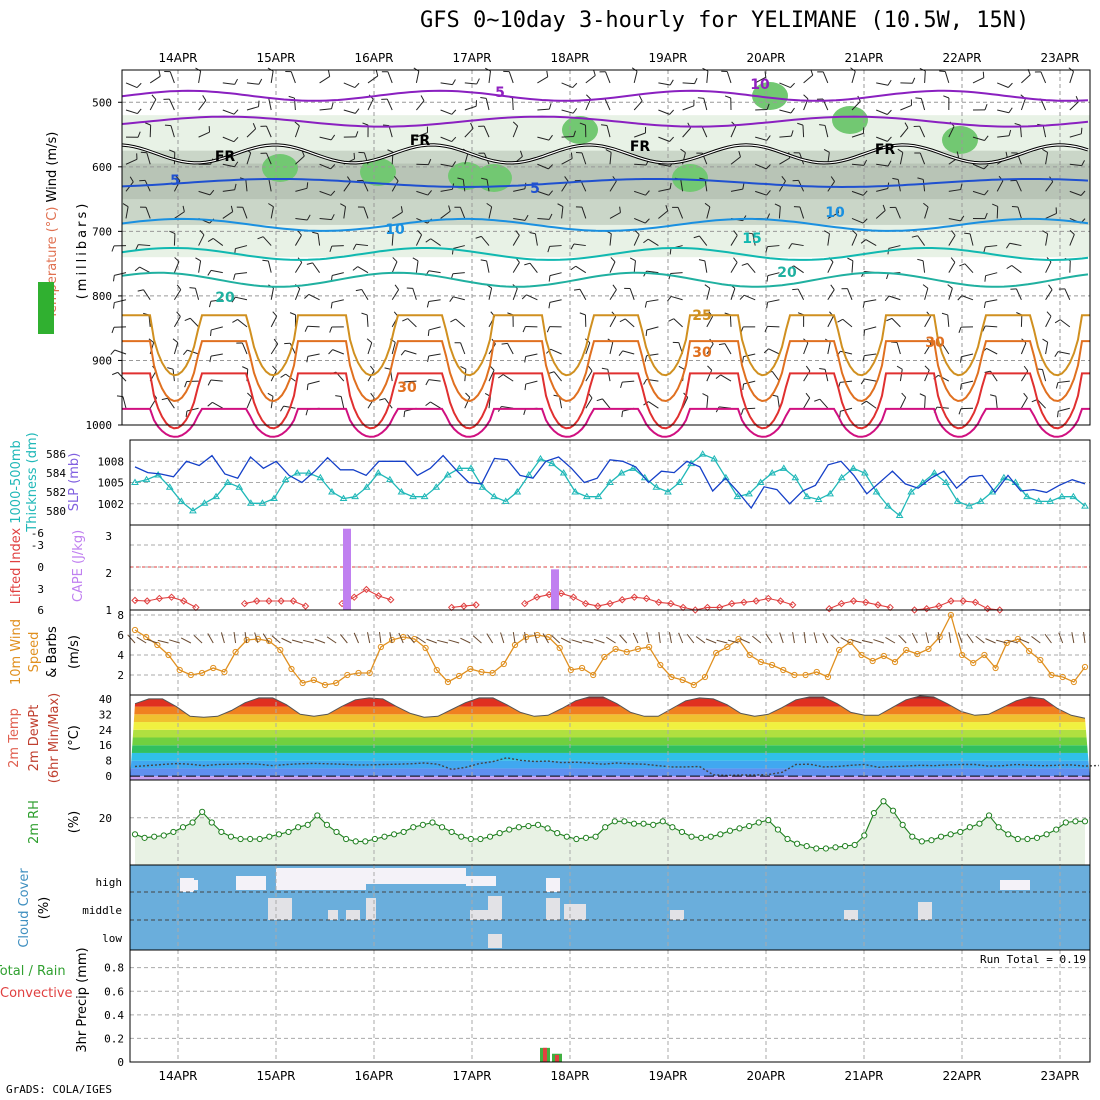 This screenshot has height=1100, width=1100. What do you see at coordinates (78, 566) in the screenshot?
I see `cape-label: CAPE (J/kg)` at bounding box center [78, 566].